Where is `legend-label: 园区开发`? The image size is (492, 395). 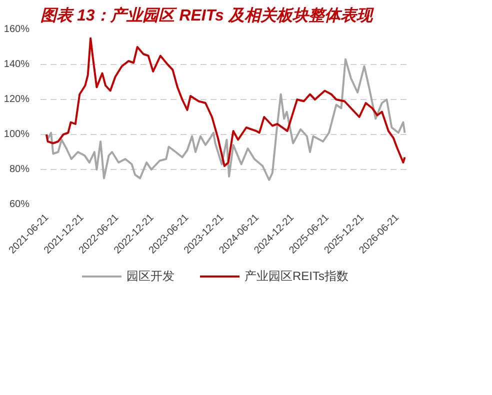
legend-label: 园区开发 is located at coordinates (150, 276).